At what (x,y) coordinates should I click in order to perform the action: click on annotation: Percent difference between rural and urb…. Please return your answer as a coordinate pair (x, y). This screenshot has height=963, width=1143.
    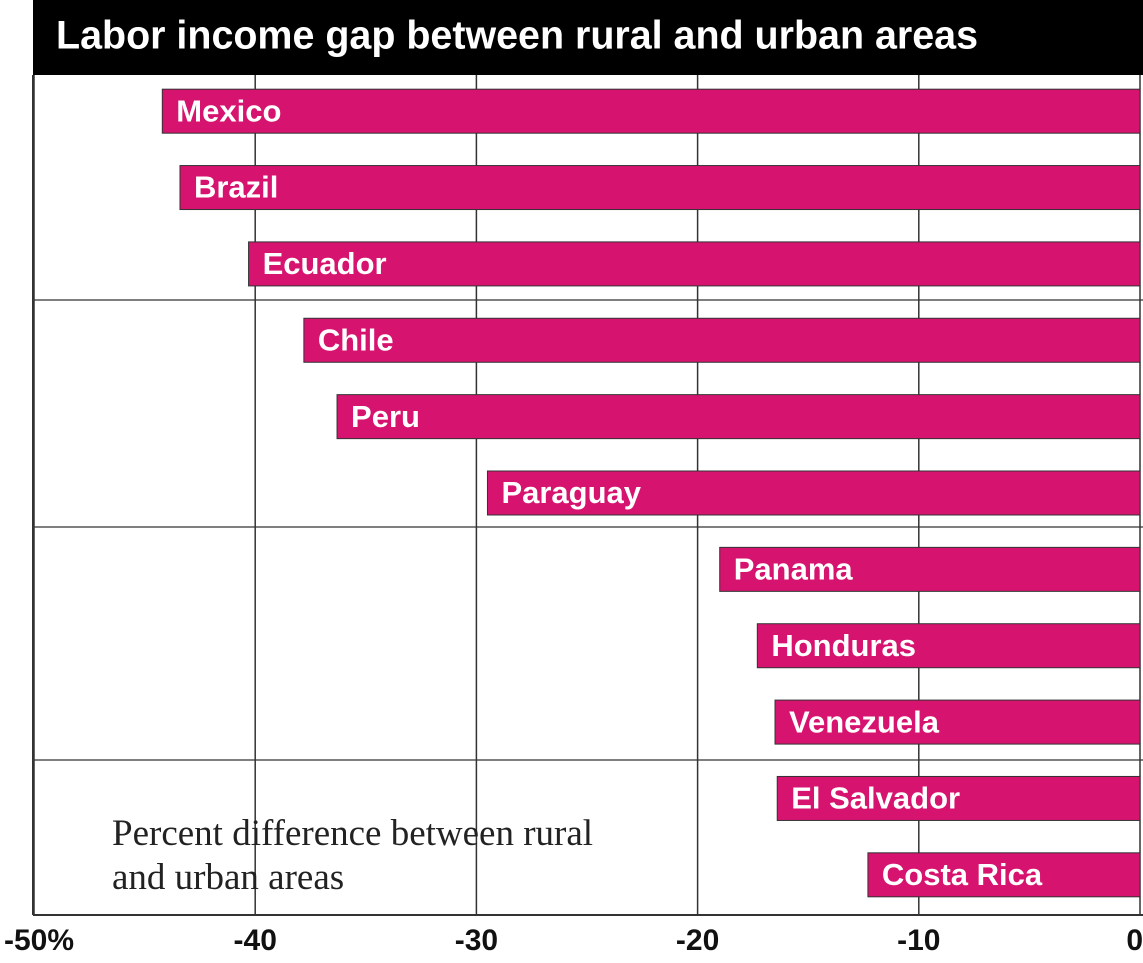
    Looking at the image, I should click on (353, 855).